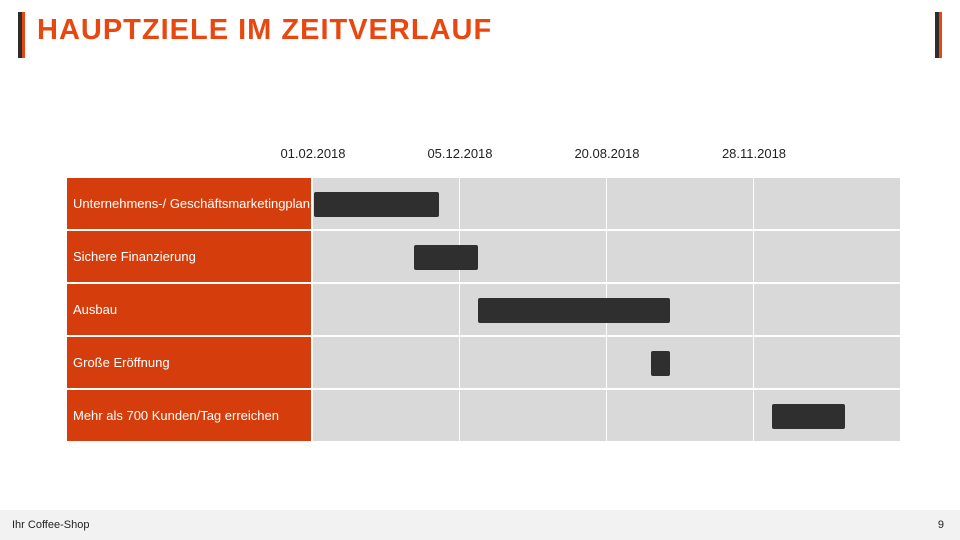 This screenshot has height=540, width=960. What do you see at coordinates (189, 415) in the screenshot?
I see `task-label: Mehr als 700 Kunden/Tag erreichen` at bounding box center [189, 415].